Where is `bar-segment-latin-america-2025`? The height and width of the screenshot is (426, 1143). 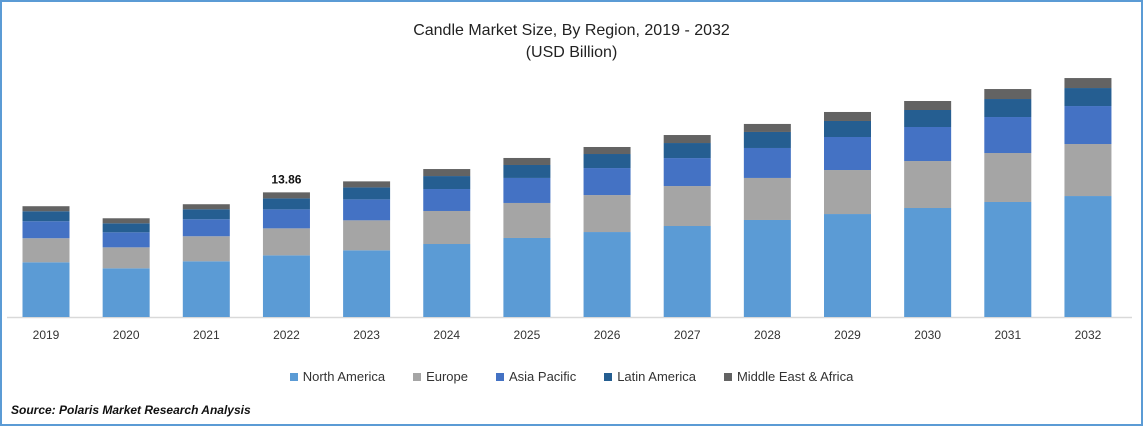 bar-segment-latin-america-2025 is located at coordinates (527, 171).